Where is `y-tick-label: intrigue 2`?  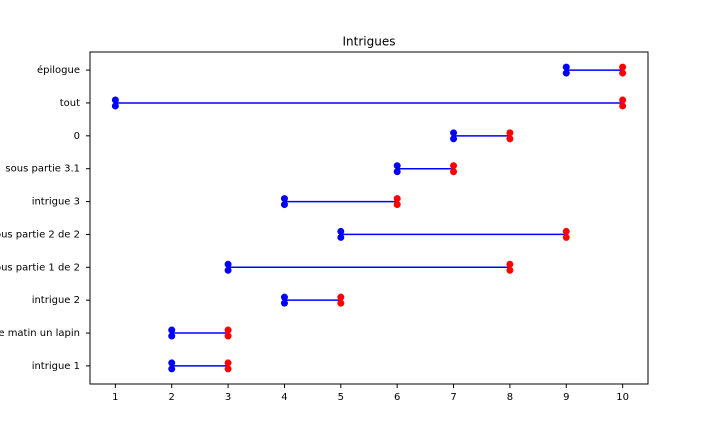
y-tick-label: intrigue 2 is located at coordinates (56, 300).